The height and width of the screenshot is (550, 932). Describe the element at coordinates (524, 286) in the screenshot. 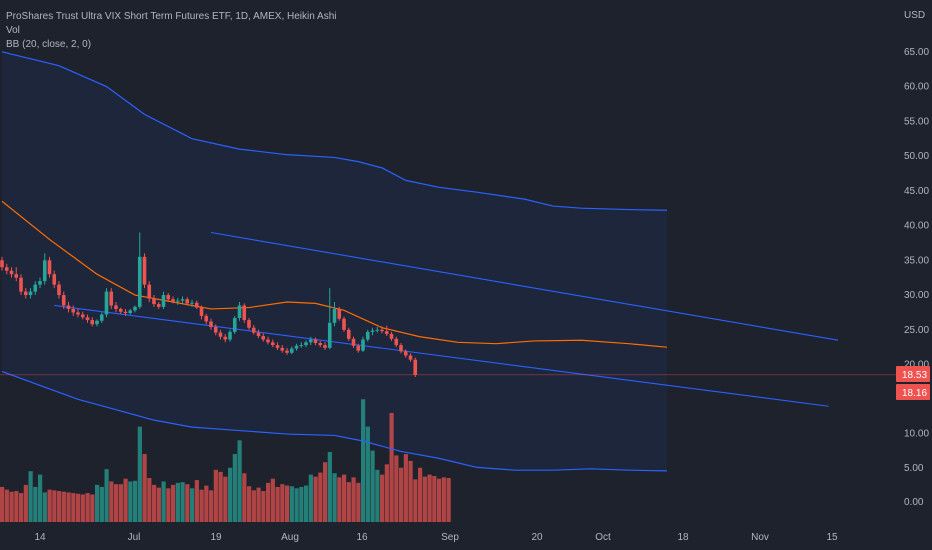

I see `trendline` at that location.